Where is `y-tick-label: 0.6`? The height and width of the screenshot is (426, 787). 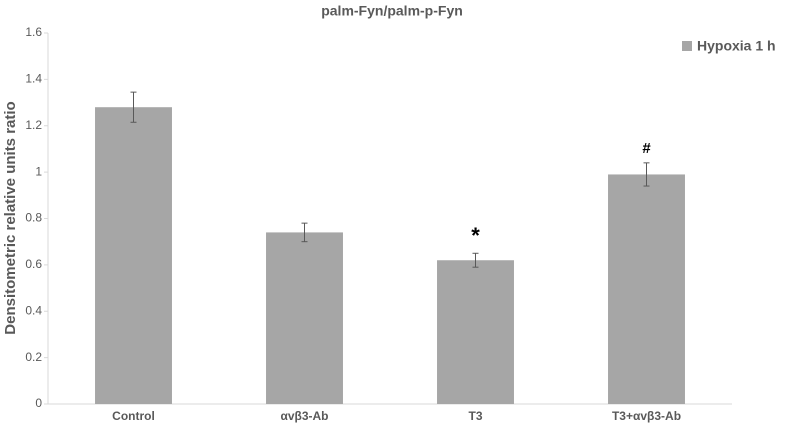 y-tick-label: 0.6 is located at coordinates (33, 264).